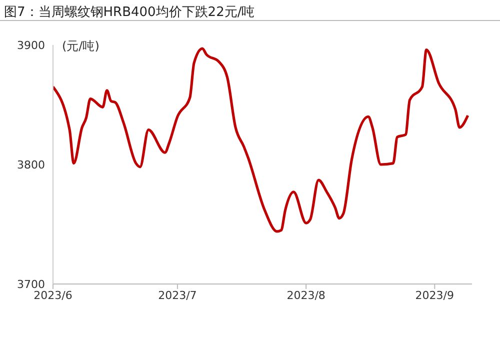 This screenshot has height=346, width=500. What do you see at coordinates (31, 284) in the screenshot?
I see `y-tick-label: 3700` at bounding box center [31, 284].